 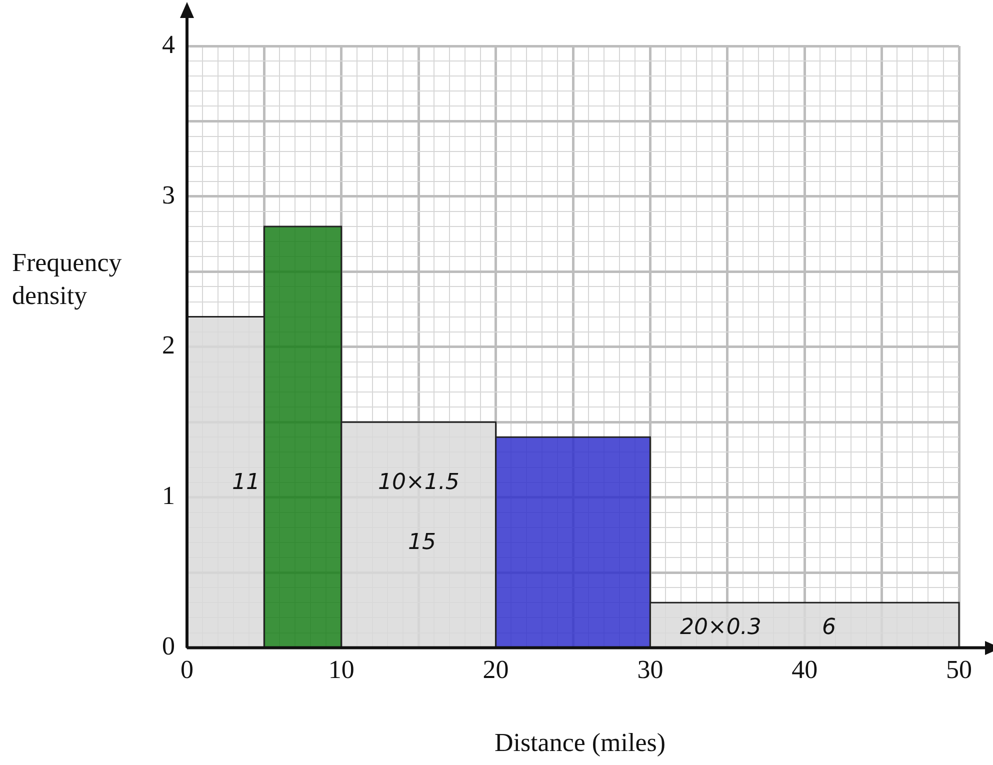 I want to click on y-tick-label: 0, so click(x=168, y=646).